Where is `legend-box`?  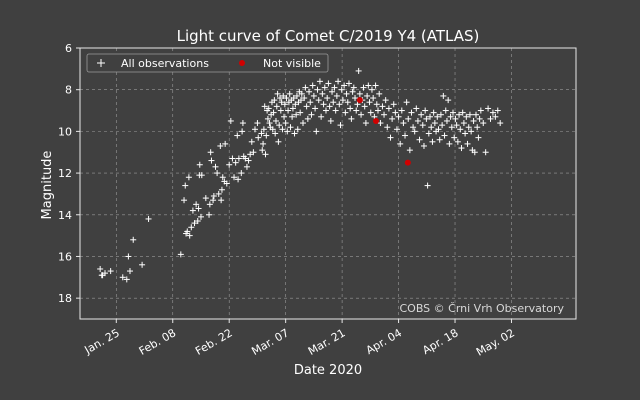 legend-box is located at coordinates (207, 63).